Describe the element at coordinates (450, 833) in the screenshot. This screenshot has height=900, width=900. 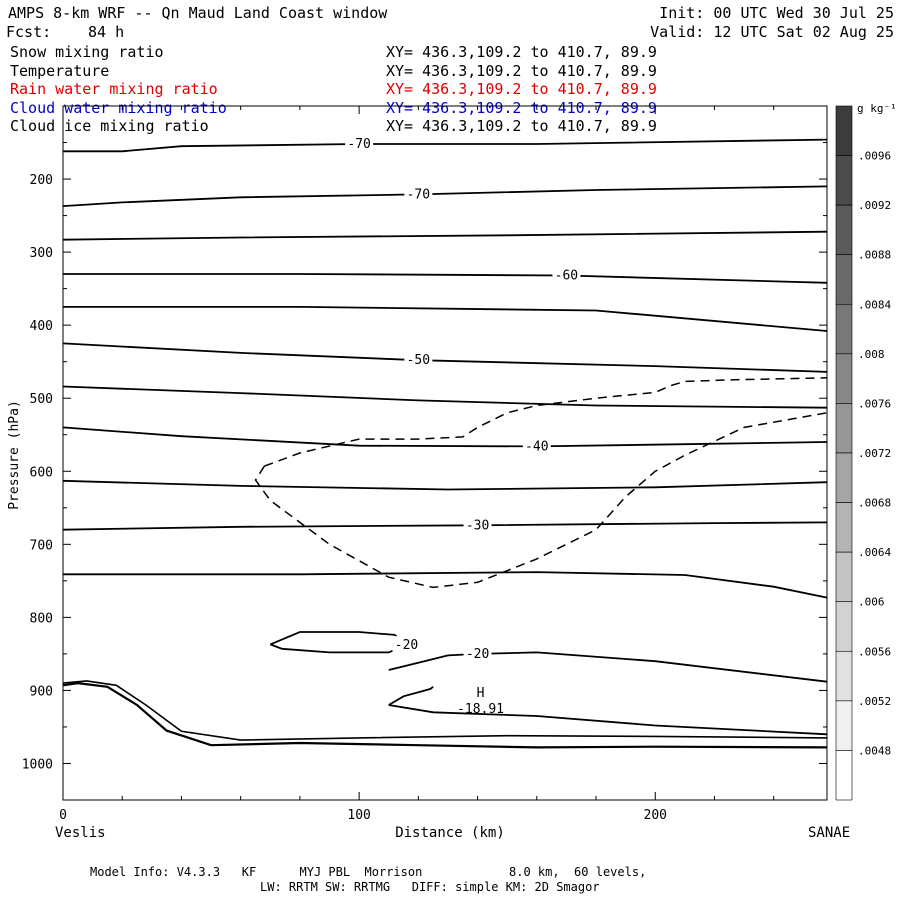
I see `x-axis-label: Distance (km)` at that location.